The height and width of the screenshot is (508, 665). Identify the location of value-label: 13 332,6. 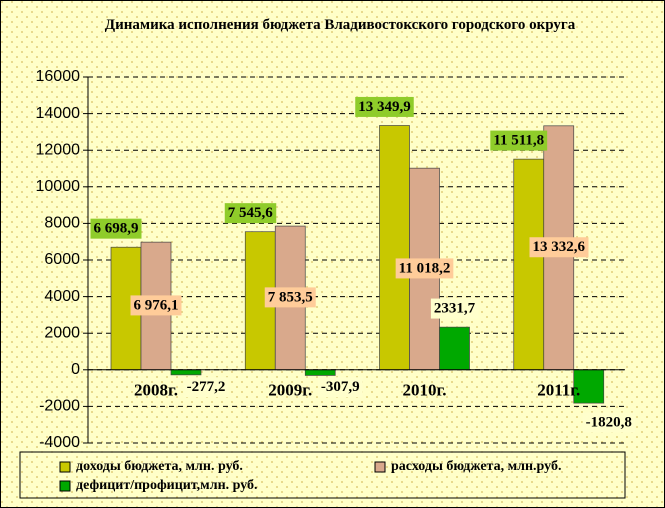
(559, 247).